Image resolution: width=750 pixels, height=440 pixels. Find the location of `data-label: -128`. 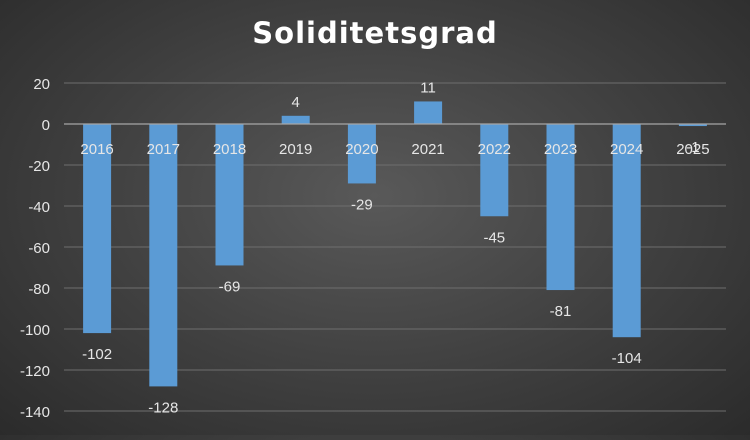

data-label: -128 is located at coordinates (163, 407).